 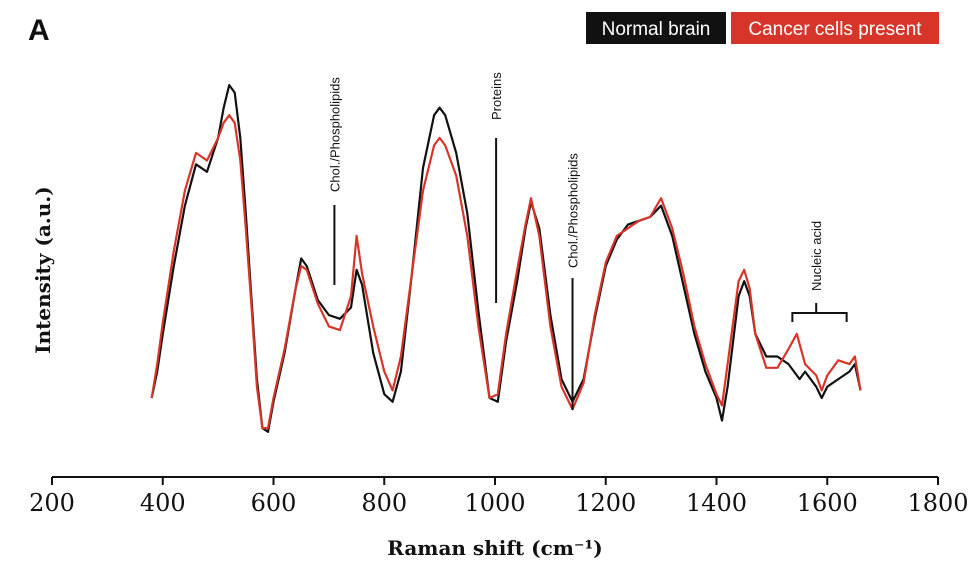 What do you see at coordinates (334, 134) in the screenshot?
I see `annotation-chol-phospholipids-1: Chol./Phospholipids` at bounding box center [334, 134].